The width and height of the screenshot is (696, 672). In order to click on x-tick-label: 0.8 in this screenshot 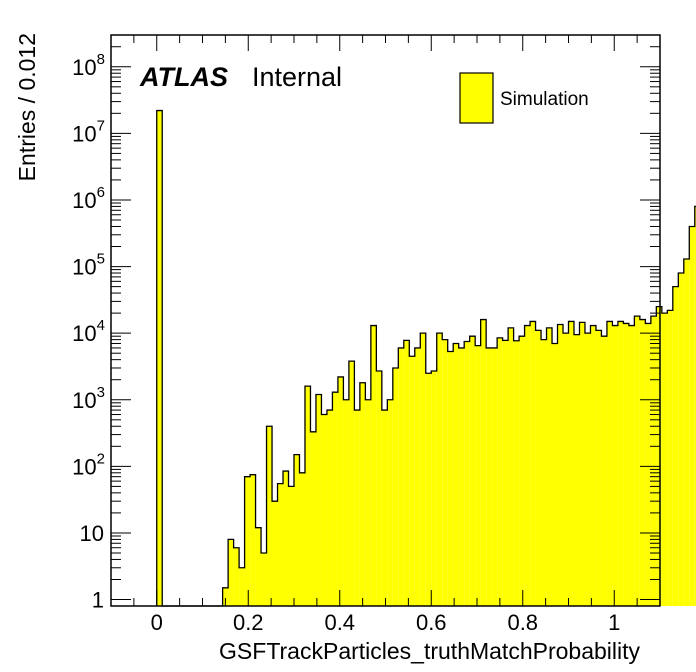, I will do `click(522, 622)`.